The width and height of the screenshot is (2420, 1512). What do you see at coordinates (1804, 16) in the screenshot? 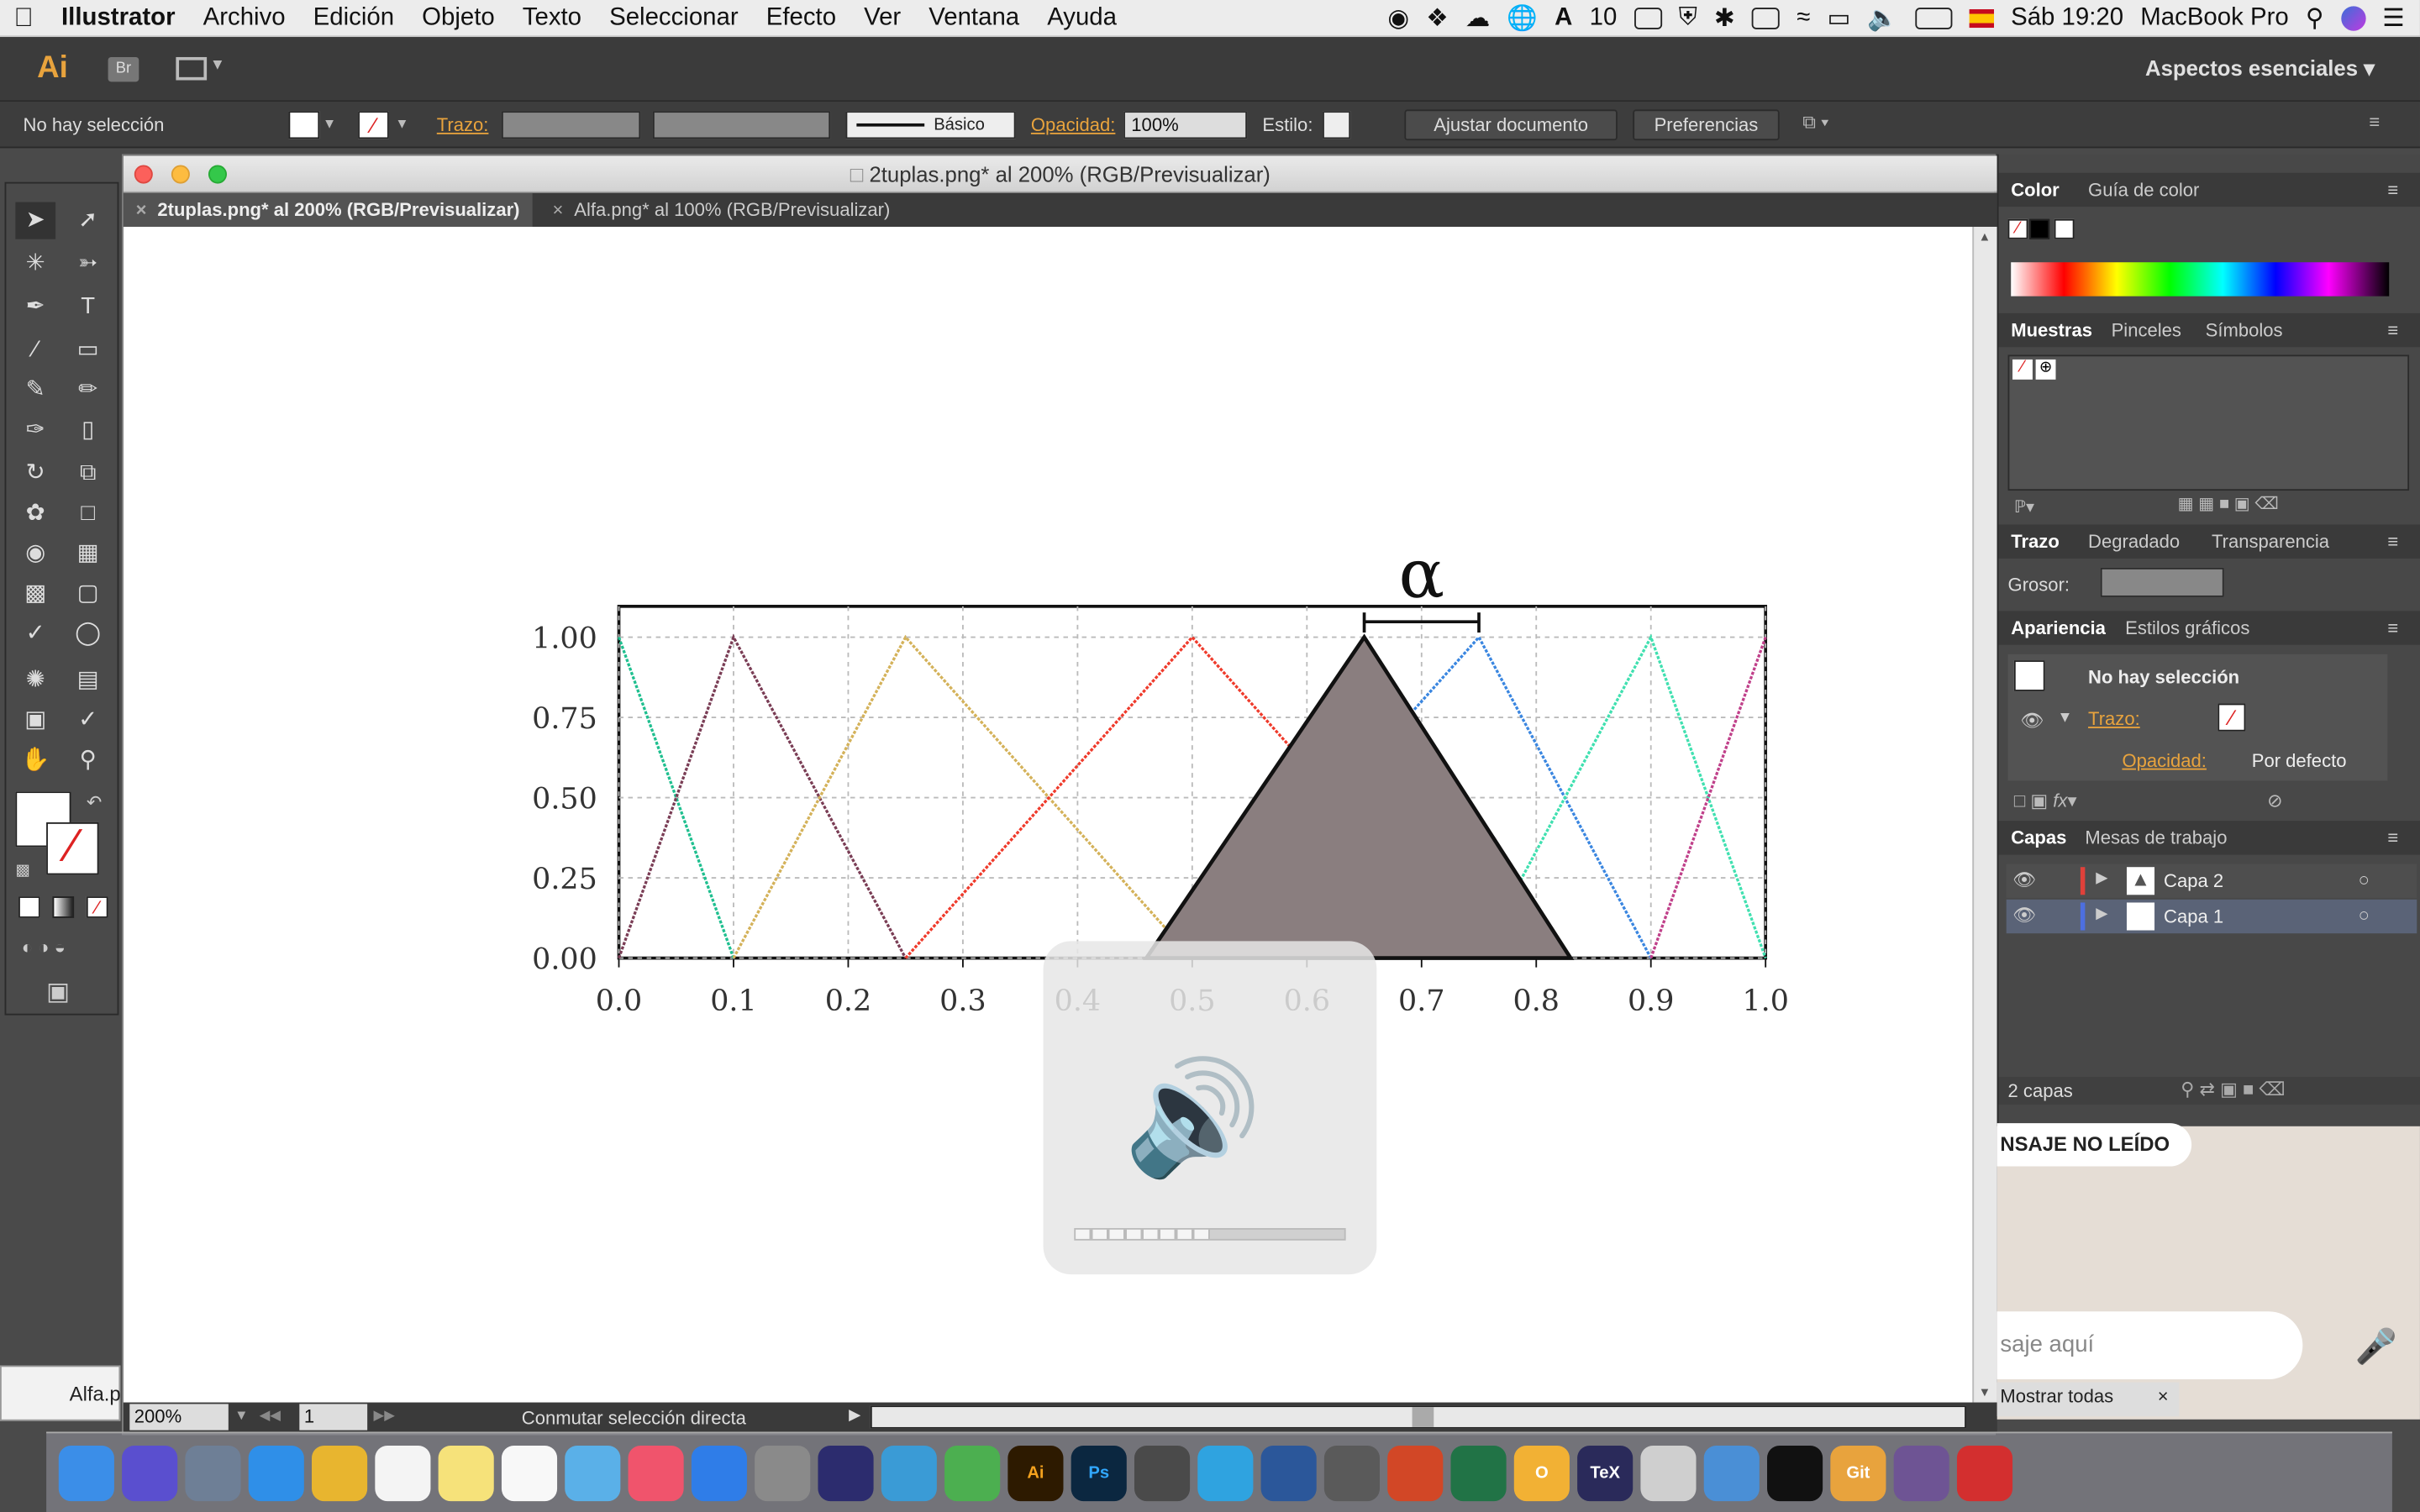
I see `wifi-icon: ≈` at bounding box center [1804, 16].